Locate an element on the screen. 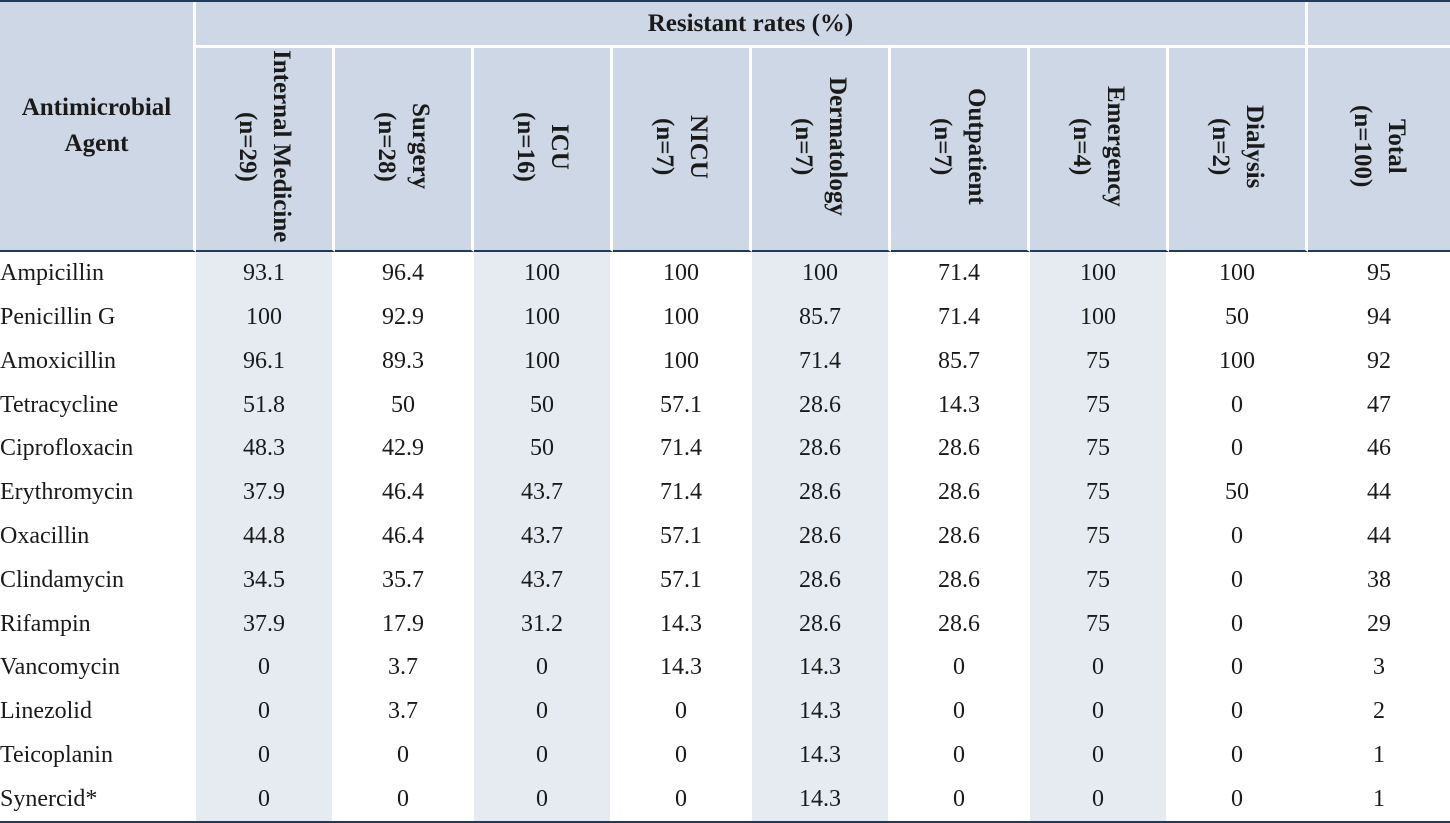  total-value-cell: 2 is located at coordinates (1379, 711).